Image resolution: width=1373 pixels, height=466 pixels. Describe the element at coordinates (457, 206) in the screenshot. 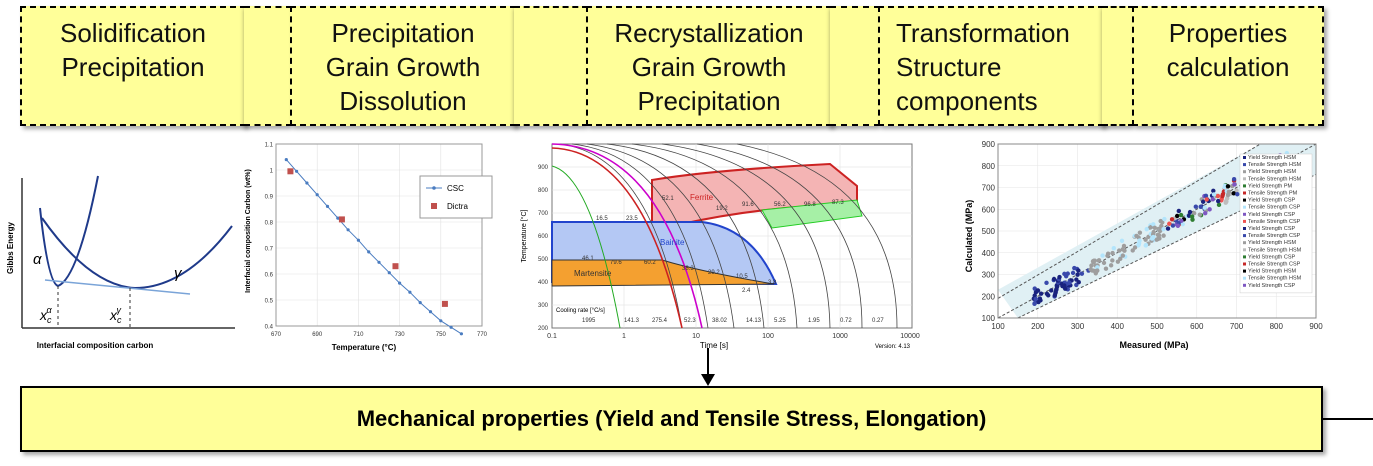

I see `legend-dictra-label: Dictra` at that location.